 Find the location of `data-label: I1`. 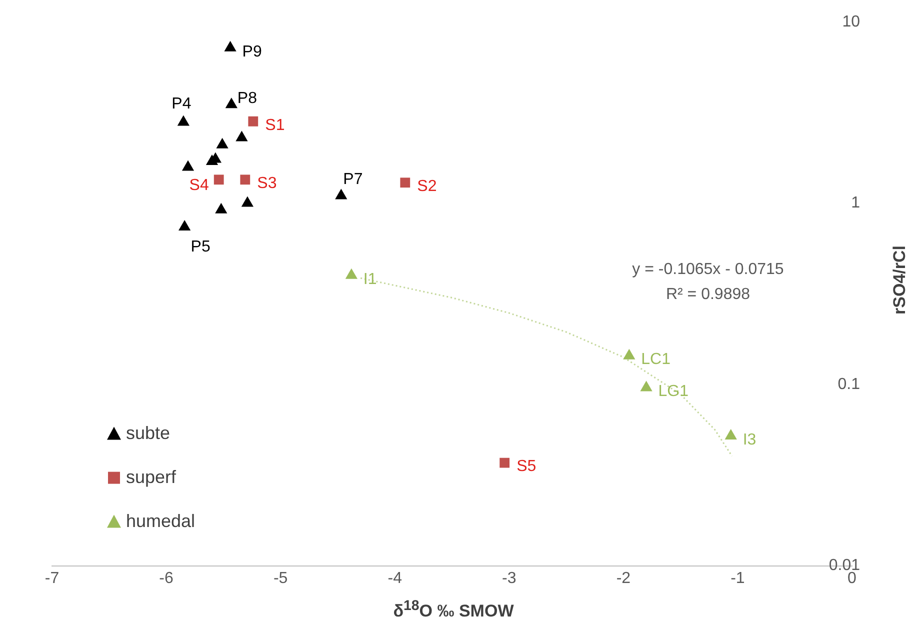

data-label: I1 is located at coordinates (370, 279).